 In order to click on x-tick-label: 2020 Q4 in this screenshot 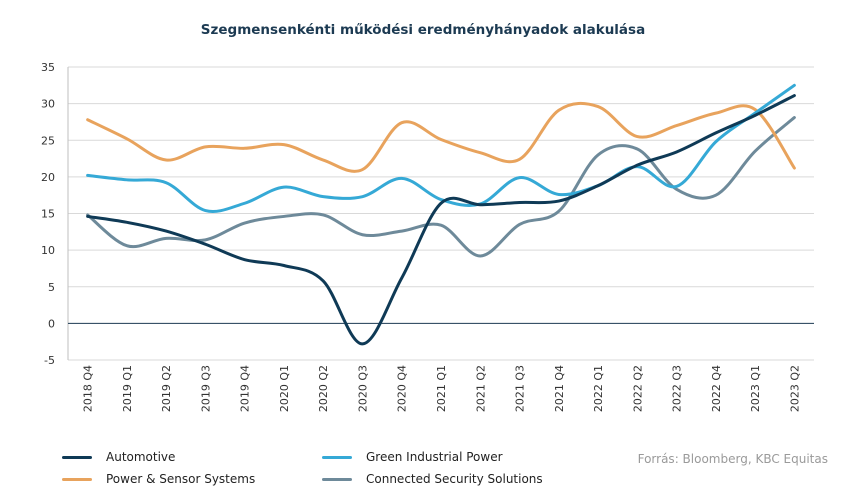, I will do `click(402, 388)`.